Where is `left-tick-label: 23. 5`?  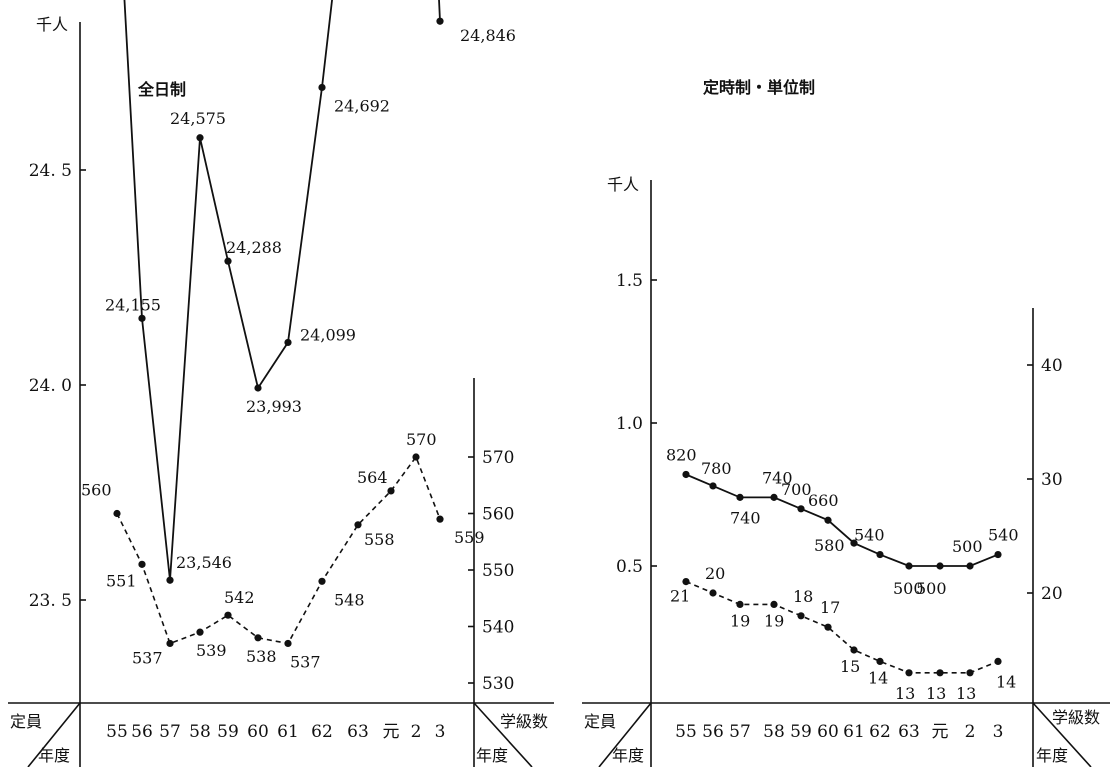 left-tick-label: 23. 5 is located at coordinates (50, 601).